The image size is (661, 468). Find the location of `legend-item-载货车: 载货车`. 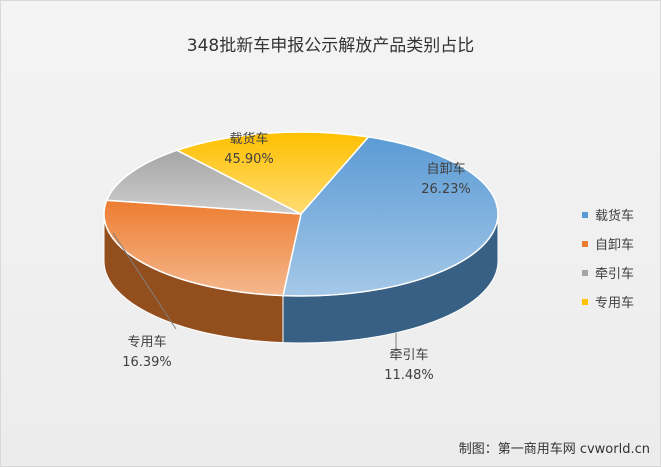

legend-item-载货车: 载货车 is located at coordinates (608, 214).